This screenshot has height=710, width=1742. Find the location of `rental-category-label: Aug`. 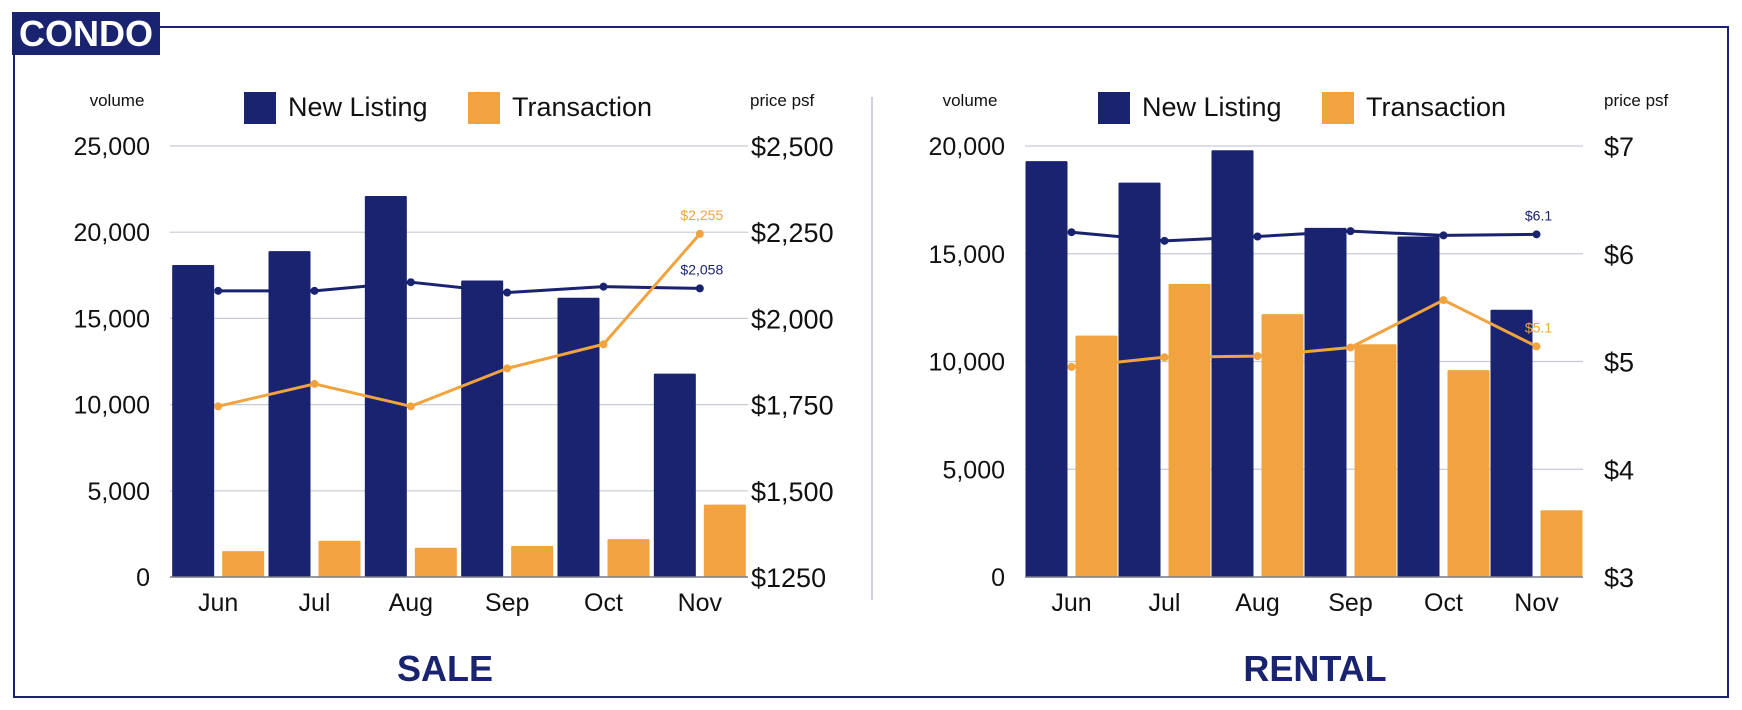

rental-category-label: Aug is located at coordinates (1257, 603).